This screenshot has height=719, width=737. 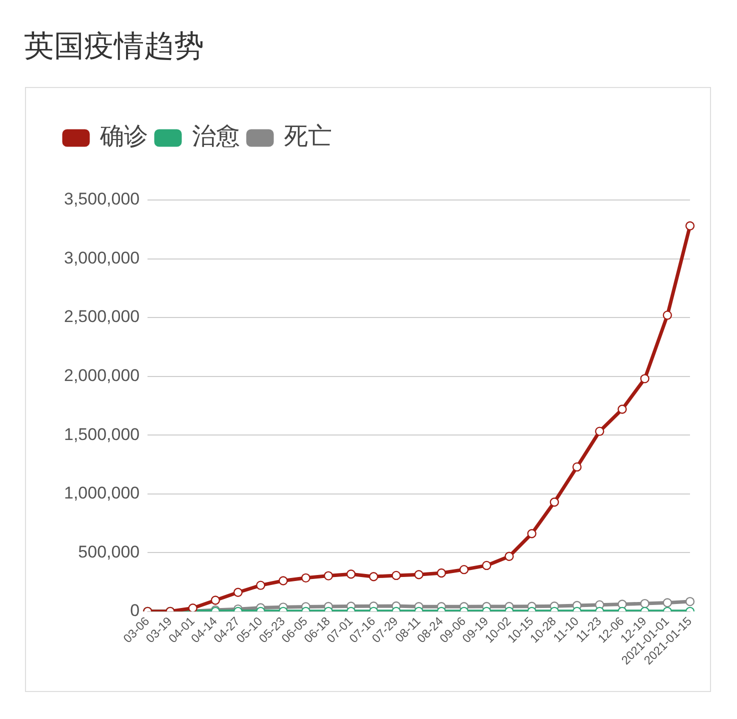 What do you see at coordinates (216, 136) in the screenshot?
I see `legend-label: 治愈` at bounding box center [216, 136].